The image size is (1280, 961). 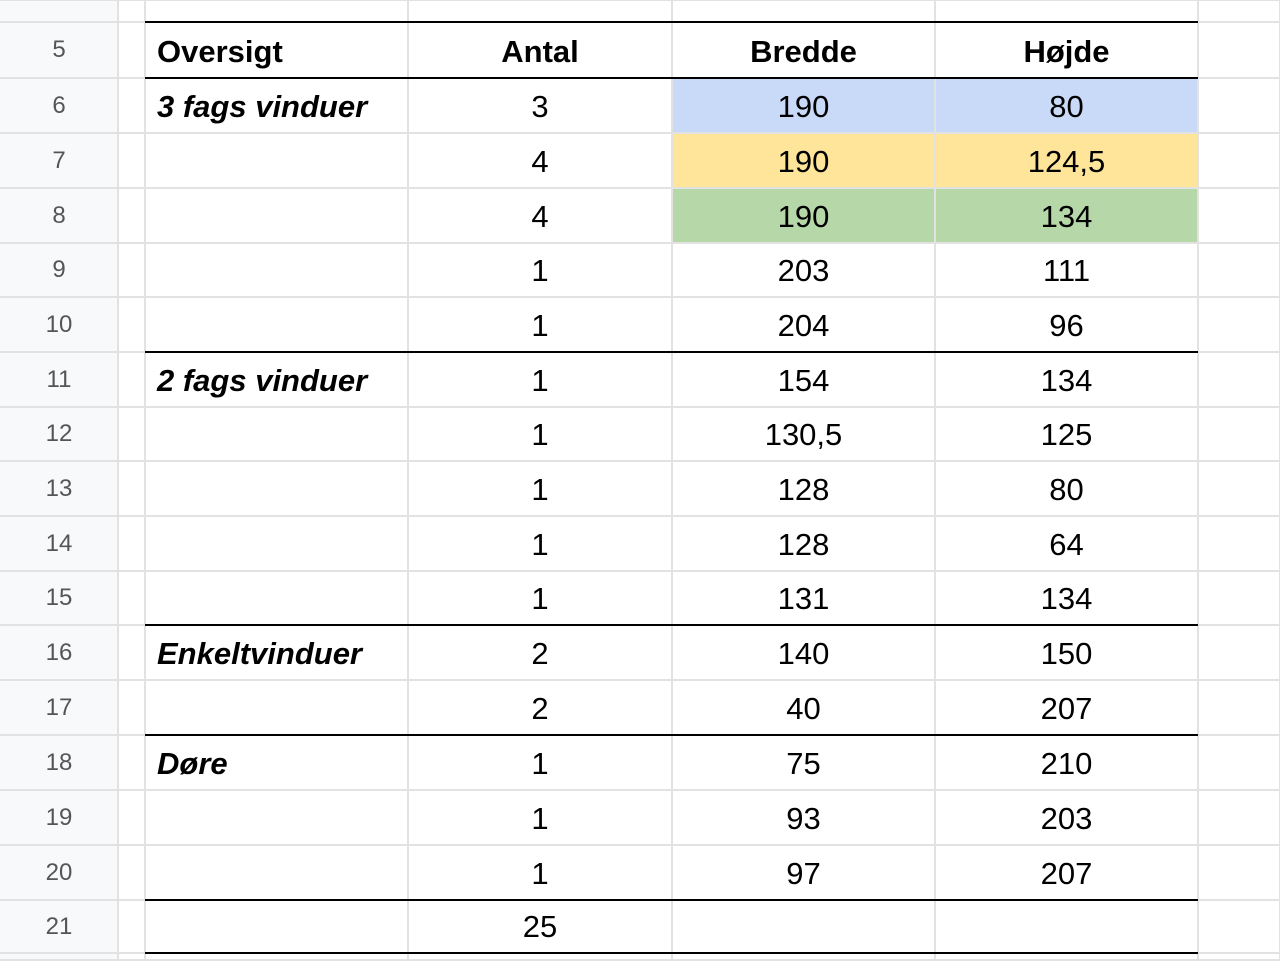 What do you see at coordinates (59, 215) in the screenshot?
I see `row-number: 8` at bounding box center [59, 215].